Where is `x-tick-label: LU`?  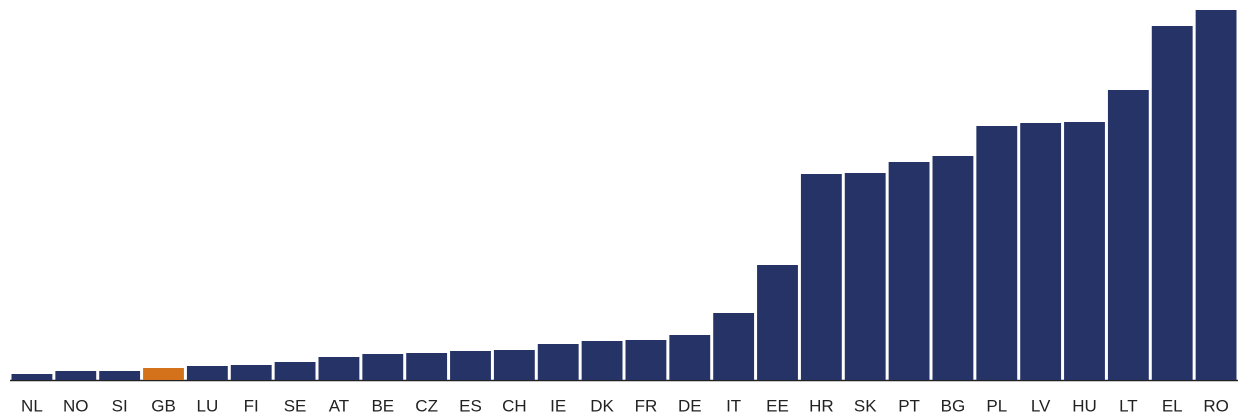
x-tick-label: LU is located at coordinates (207, 405).